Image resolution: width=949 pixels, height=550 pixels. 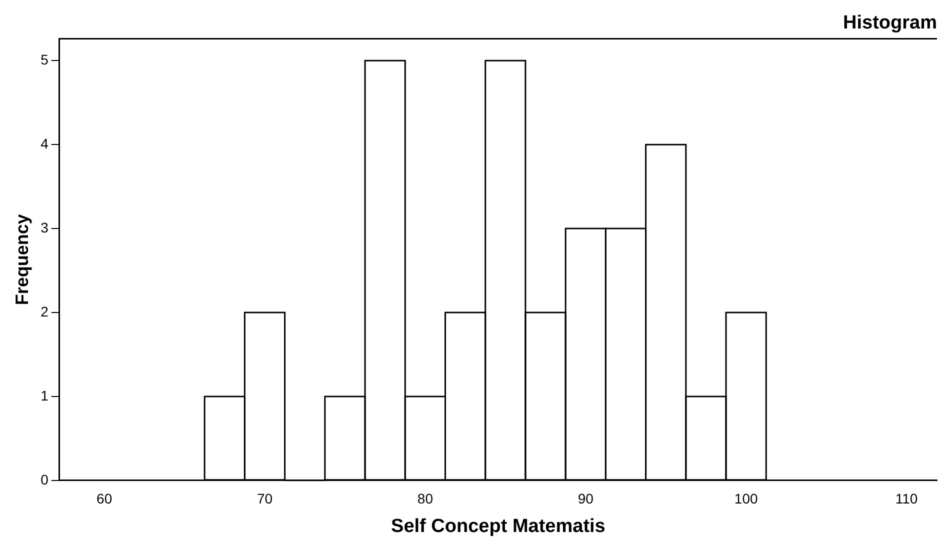 I want to click on x-tick-label: 70, so click(x=264, y=498).